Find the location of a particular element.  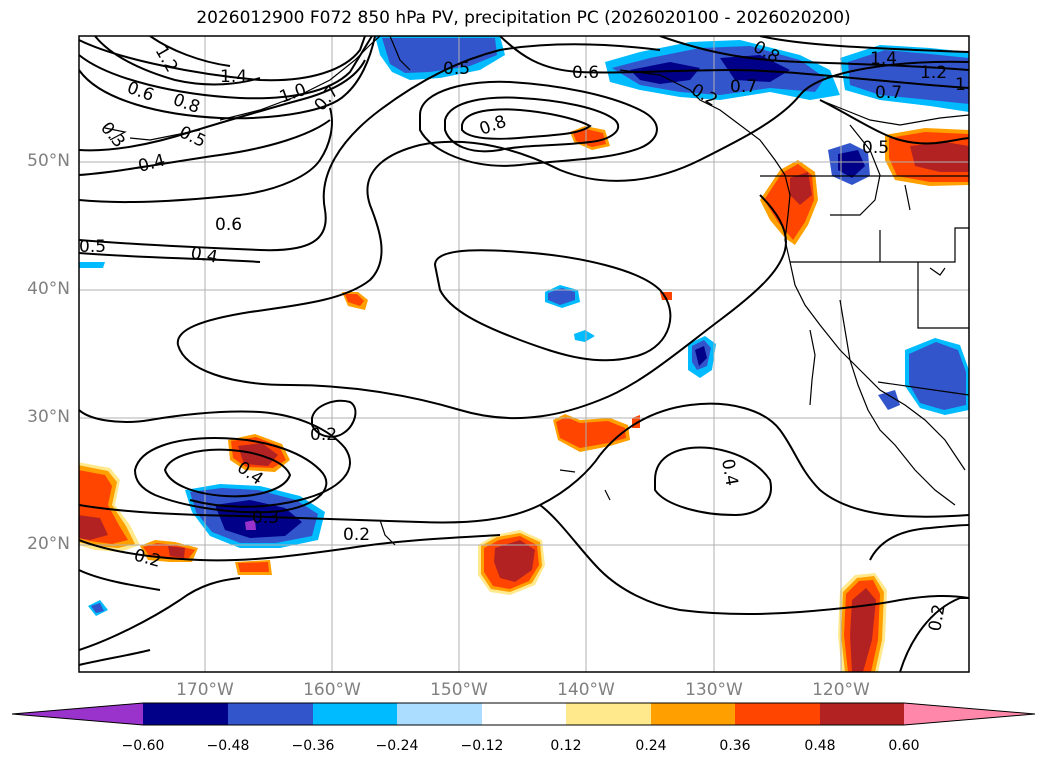

colorbar-outline is located at coordinates (523, 714).